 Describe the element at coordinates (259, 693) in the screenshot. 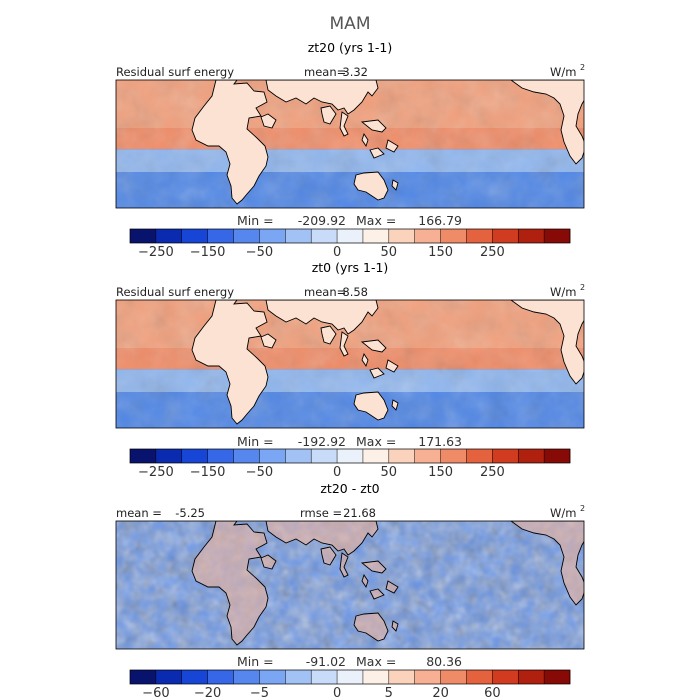

I see `colorbar-tick-label: −5` at that location.